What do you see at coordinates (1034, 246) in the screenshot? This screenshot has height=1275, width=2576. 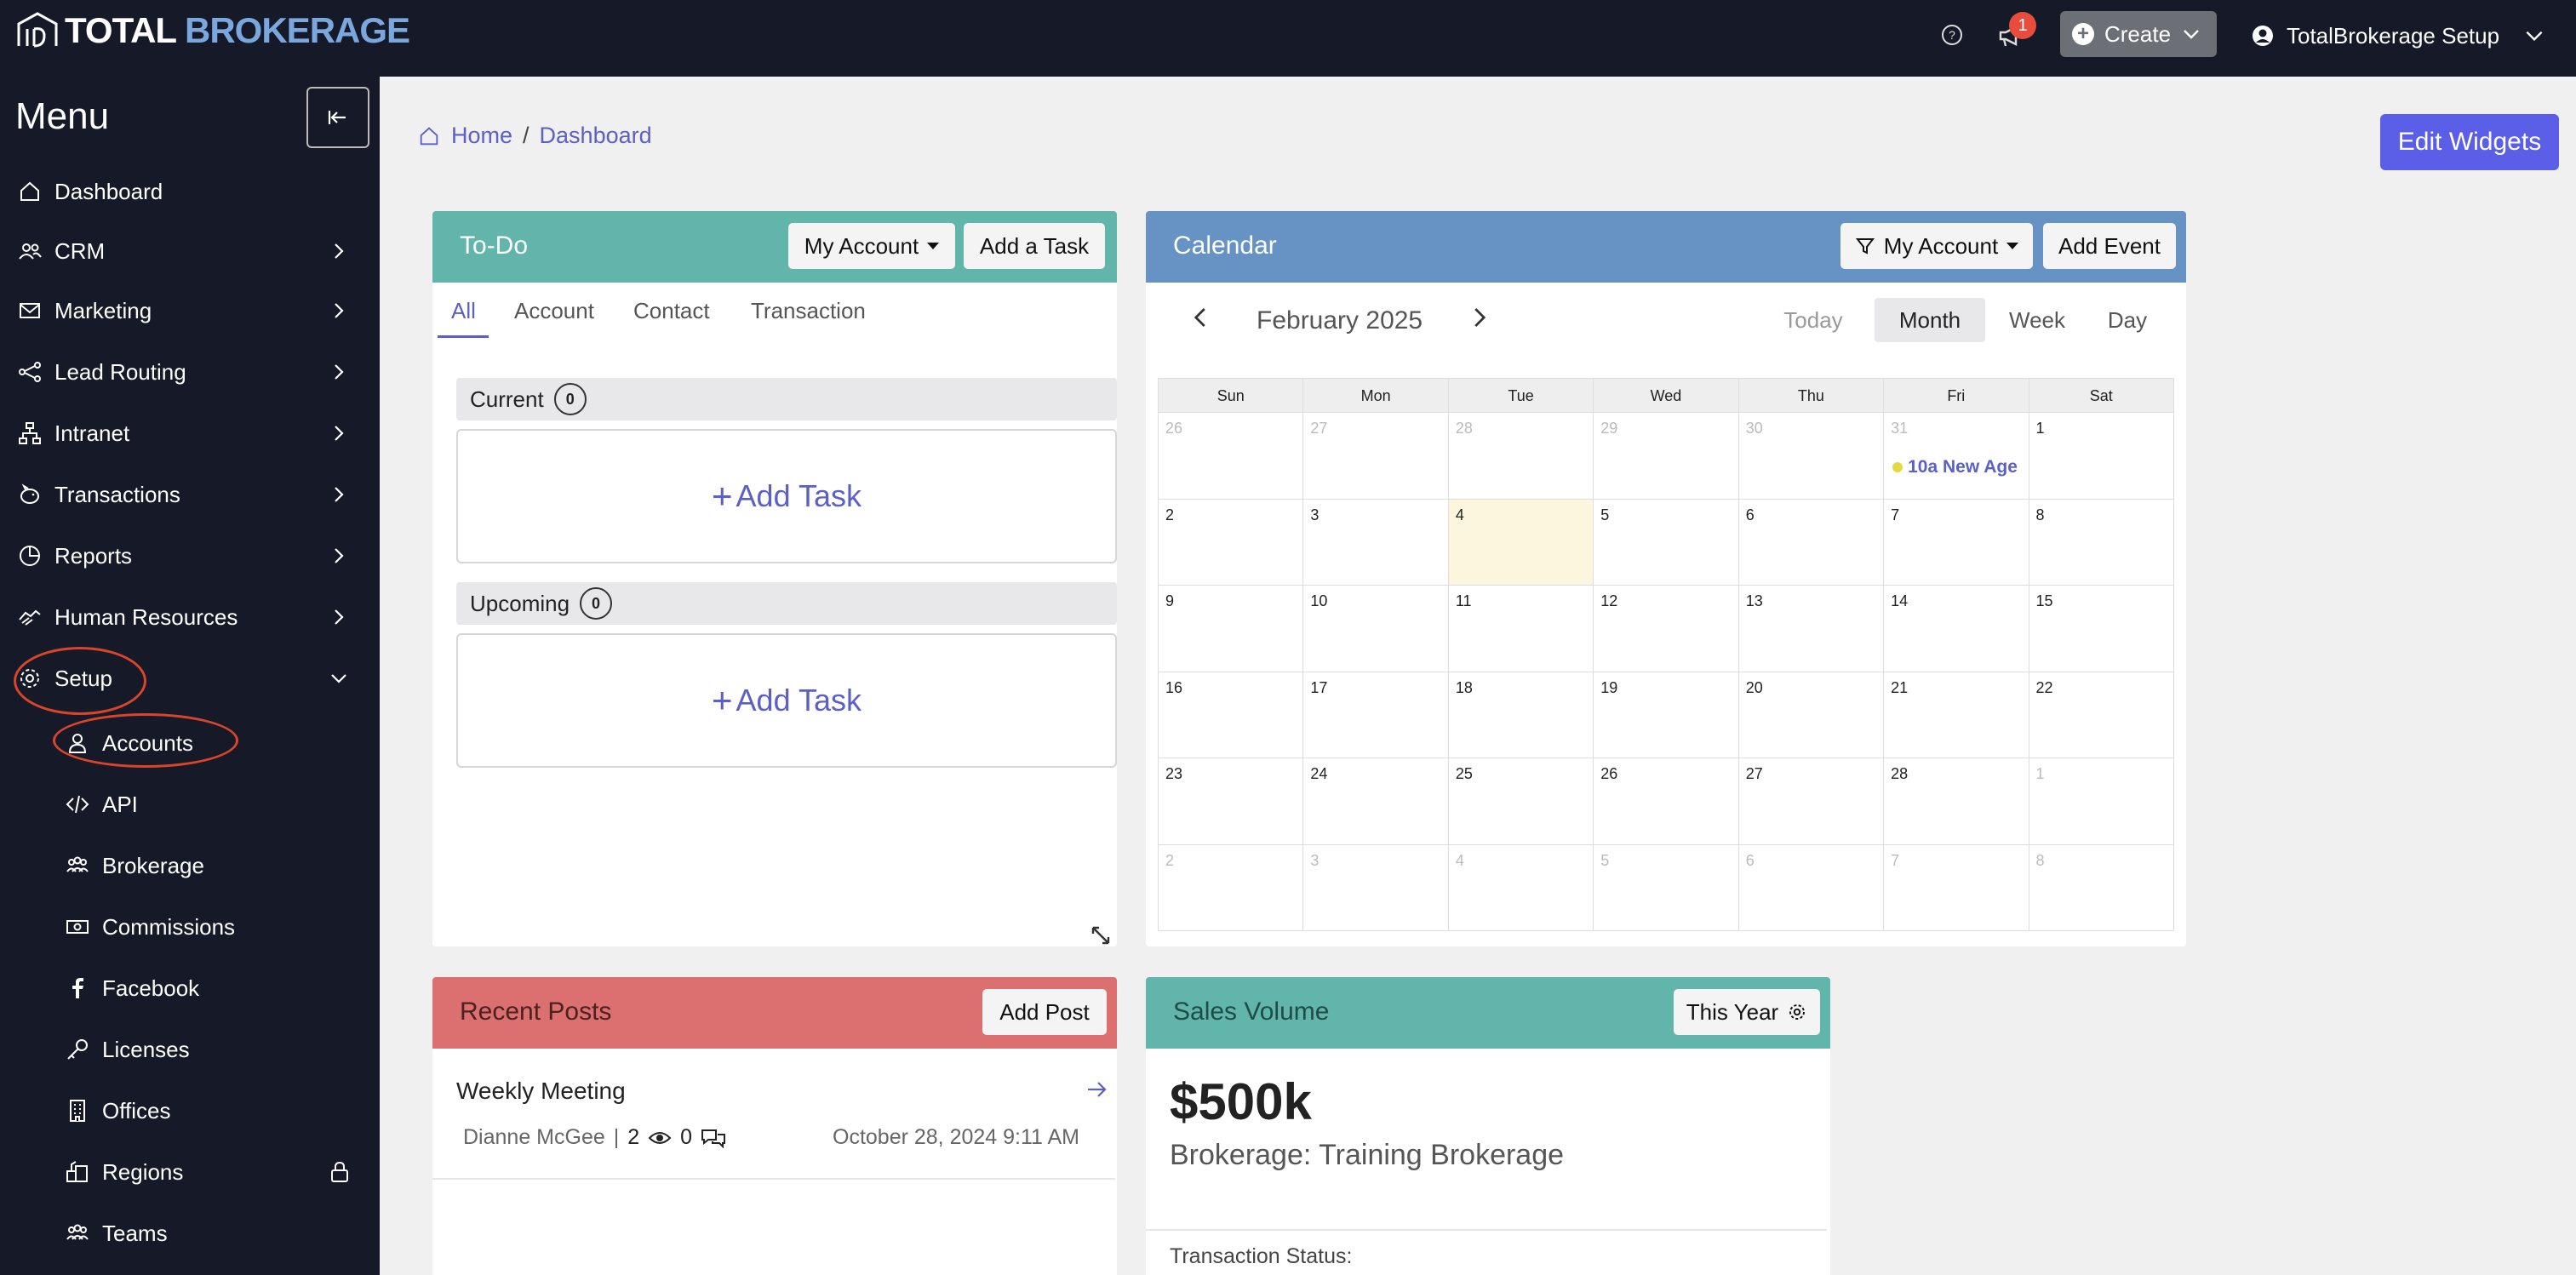 I see `add-a-task-button: Add a Task` at bounding box center [1034, 246].